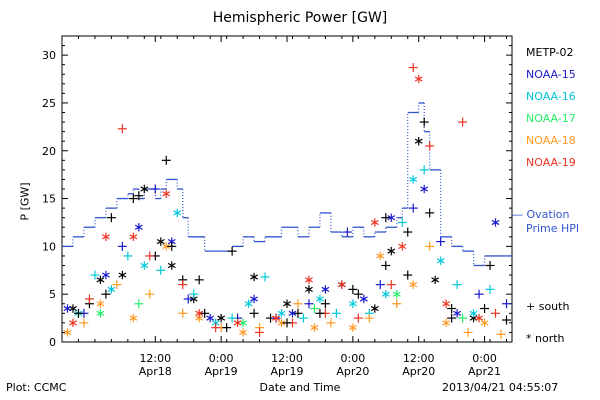 Image resolution: width=600 pixels, height=400 pixels. What do you see at coordinates (49, 103) in the screenshot?
I see `y-tick-label: 25` at bounding box center [49, 103].